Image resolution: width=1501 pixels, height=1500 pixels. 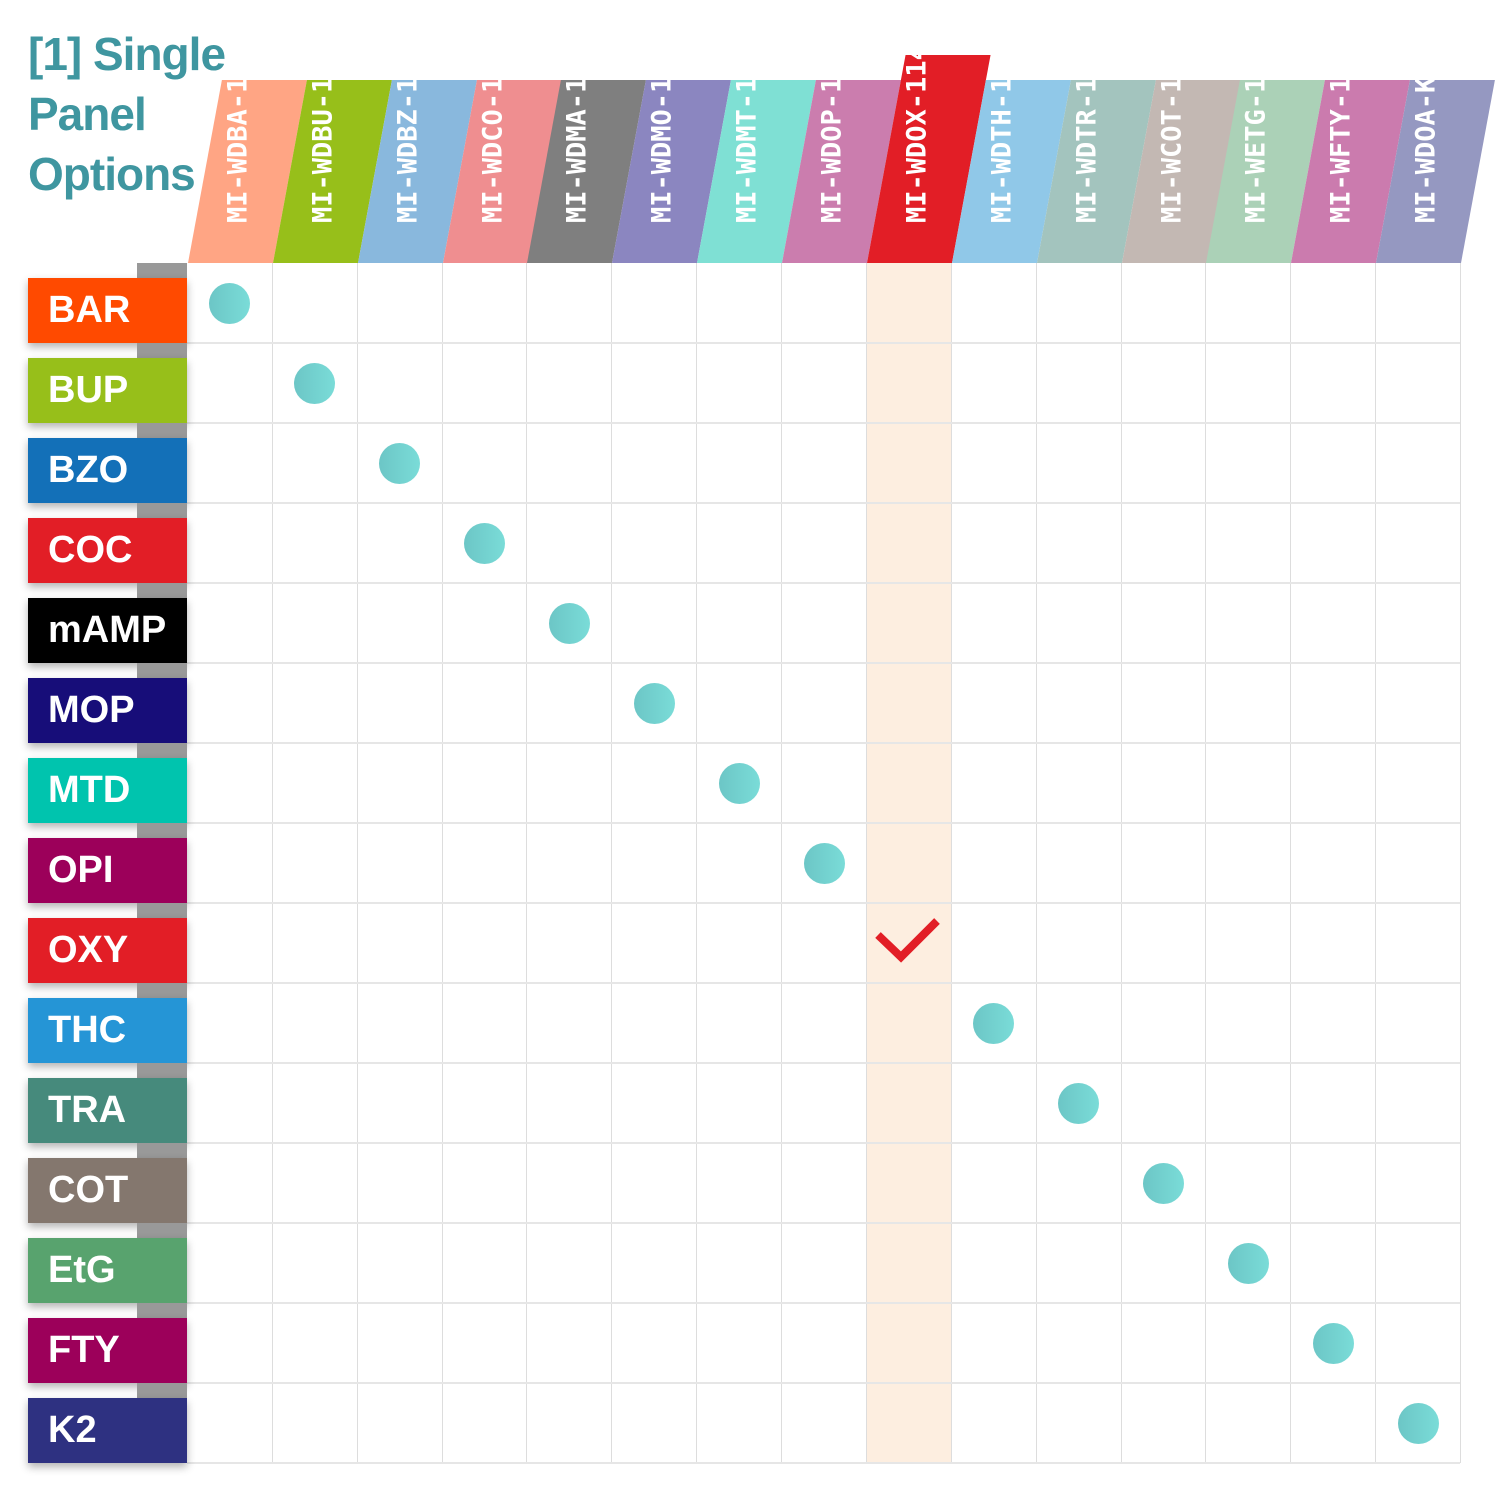 I want to click on column-header-label: MI-WDBU-114, so click(x=322, y=133).